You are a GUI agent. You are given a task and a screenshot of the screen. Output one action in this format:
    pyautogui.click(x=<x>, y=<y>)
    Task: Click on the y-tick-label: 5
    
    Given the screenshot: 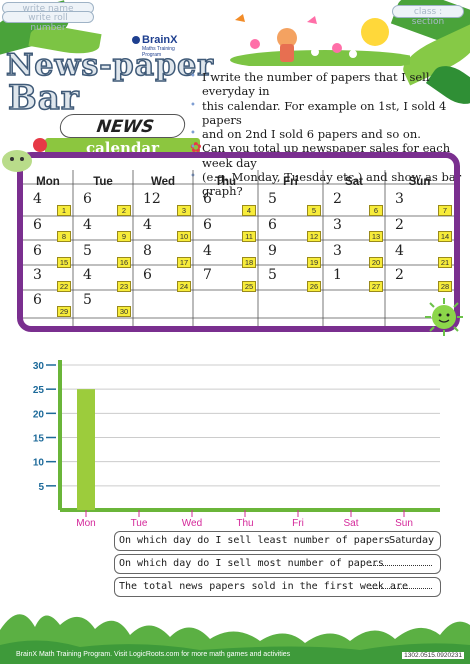 What is the action you would take?
    pyautogui.click(x=41, y=487)
    